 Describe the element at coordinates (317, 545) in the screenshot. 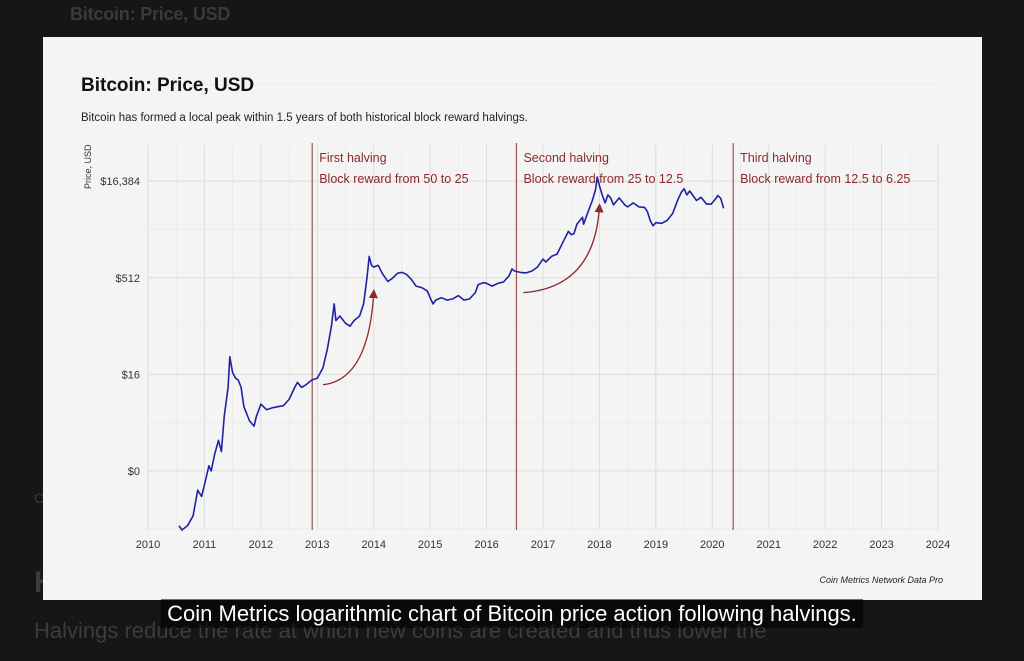

I see `x-tick-label: 2013` at that location.